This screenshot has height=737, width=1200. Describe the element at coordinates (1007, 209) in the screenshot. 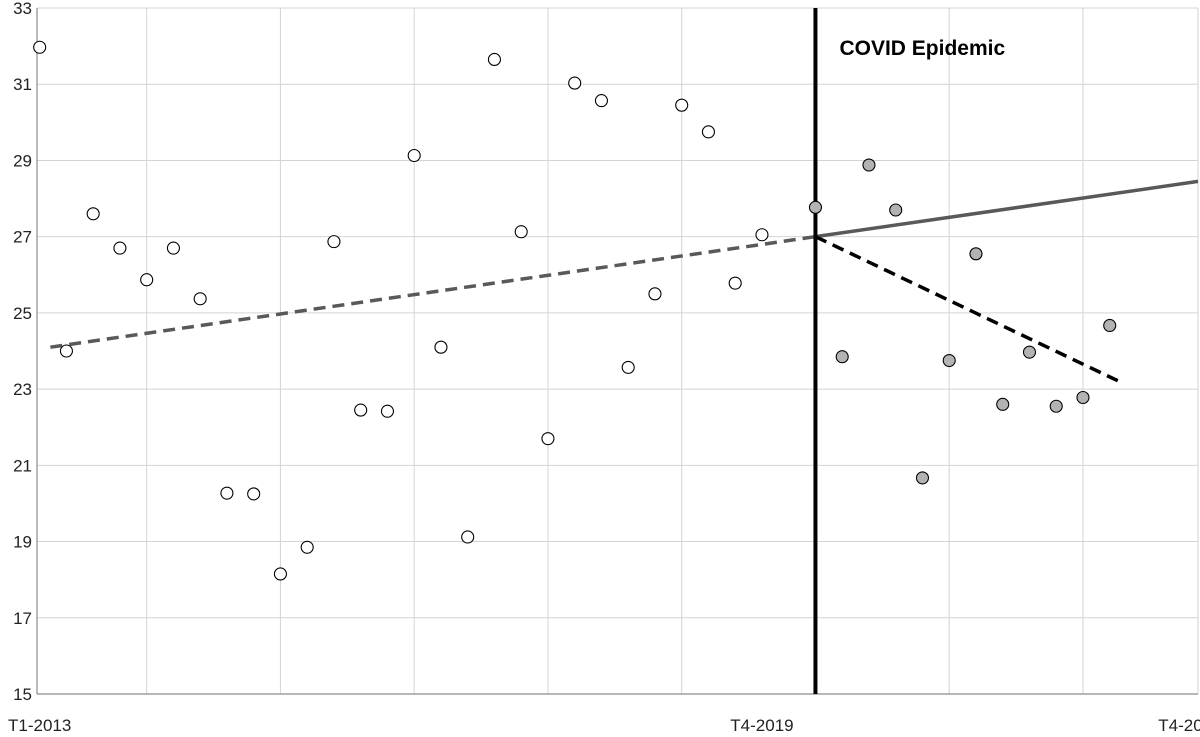

I see `trend-line-solid` at that location.